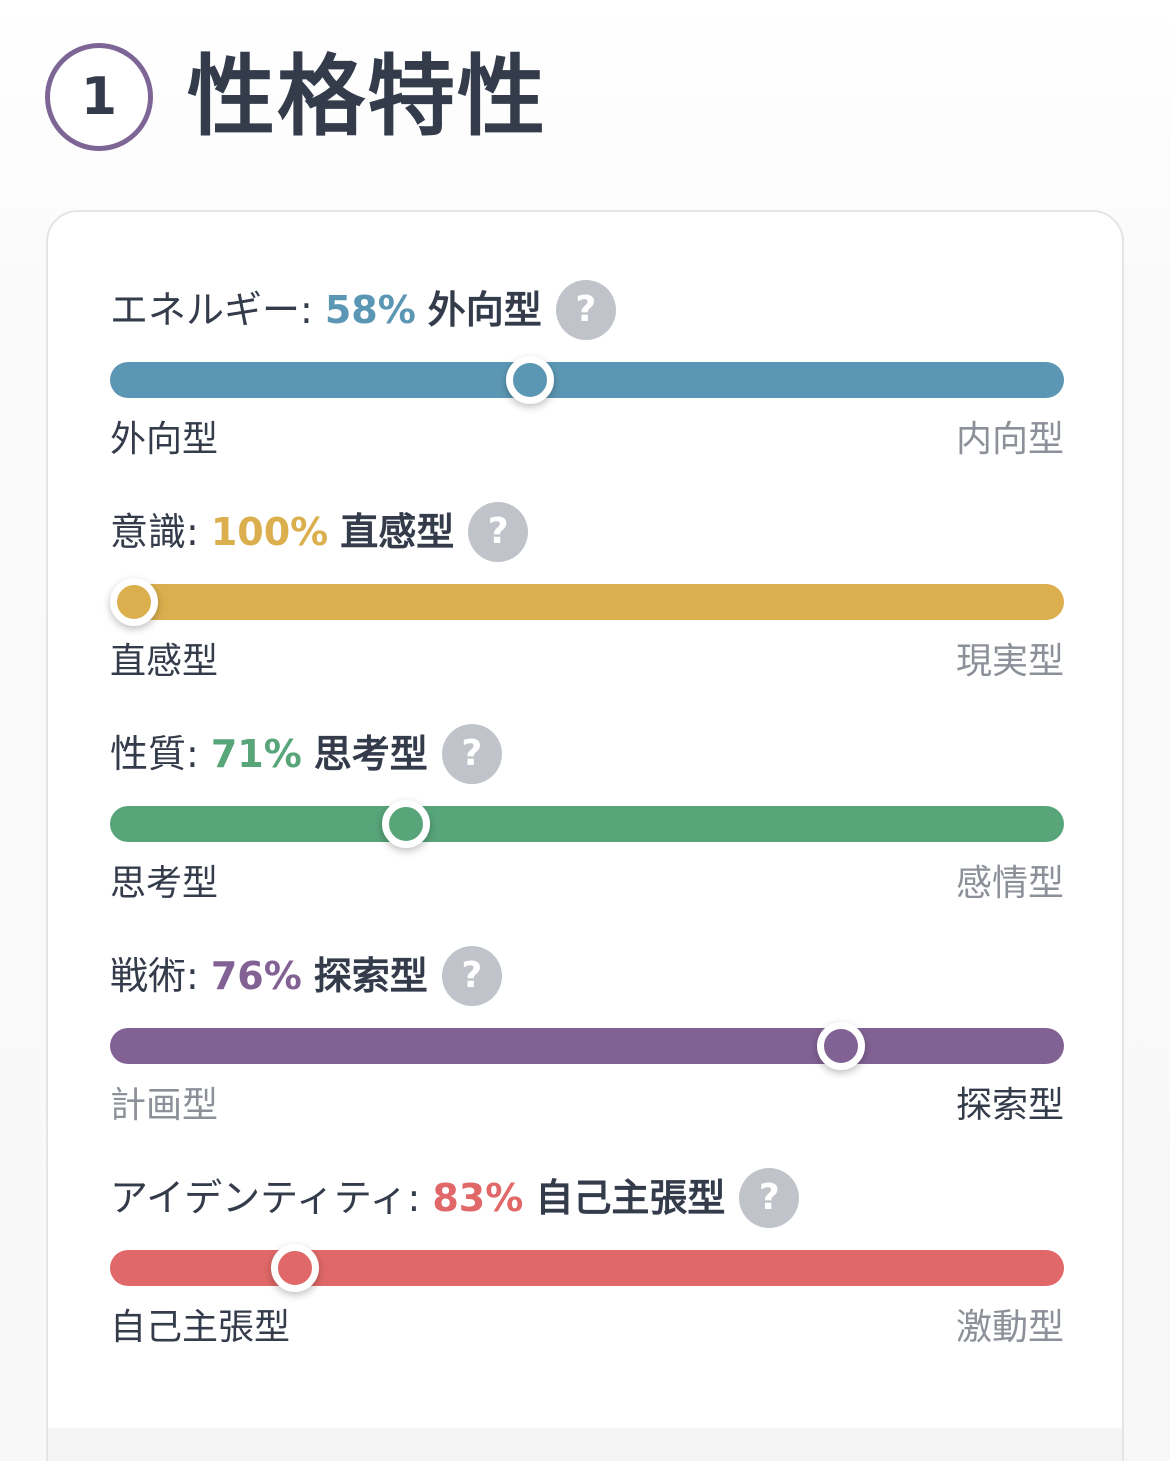 The height and width of the screenshot is (1461, 1170). What do you see at coordinates (1009, 661) in the screenshot?
I see `scale-right-label: 現実型` at bounding box center [1009, 661].